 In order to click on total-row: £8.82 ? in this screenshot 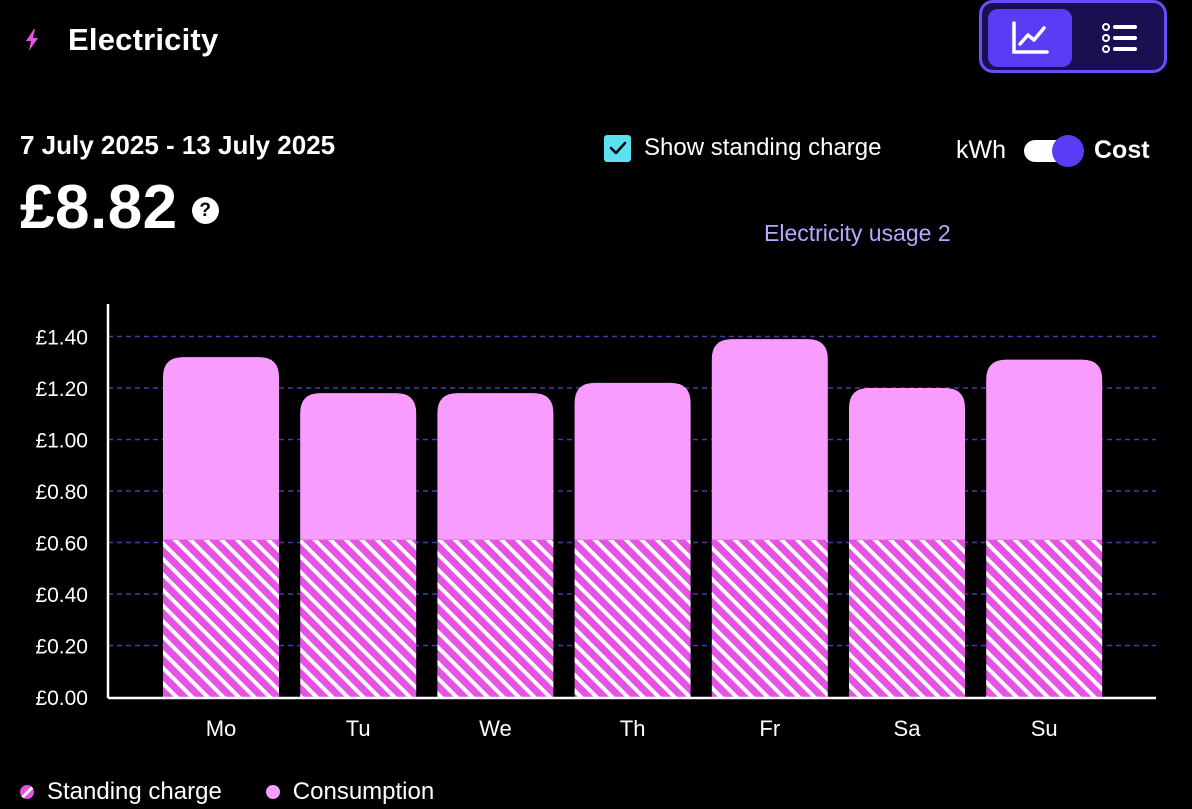, I will do `click(119, 207)`.